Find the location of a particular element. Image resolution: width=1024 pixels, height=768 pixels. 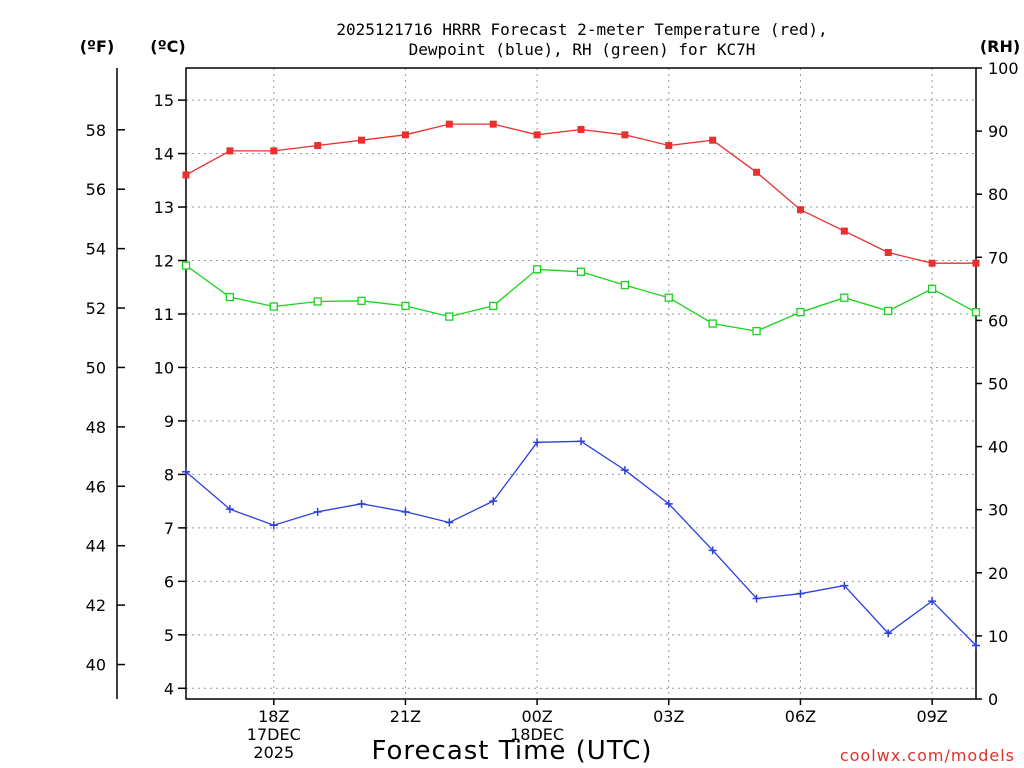

celsius-tick-label: 12 is located at coordinates (164, 261).